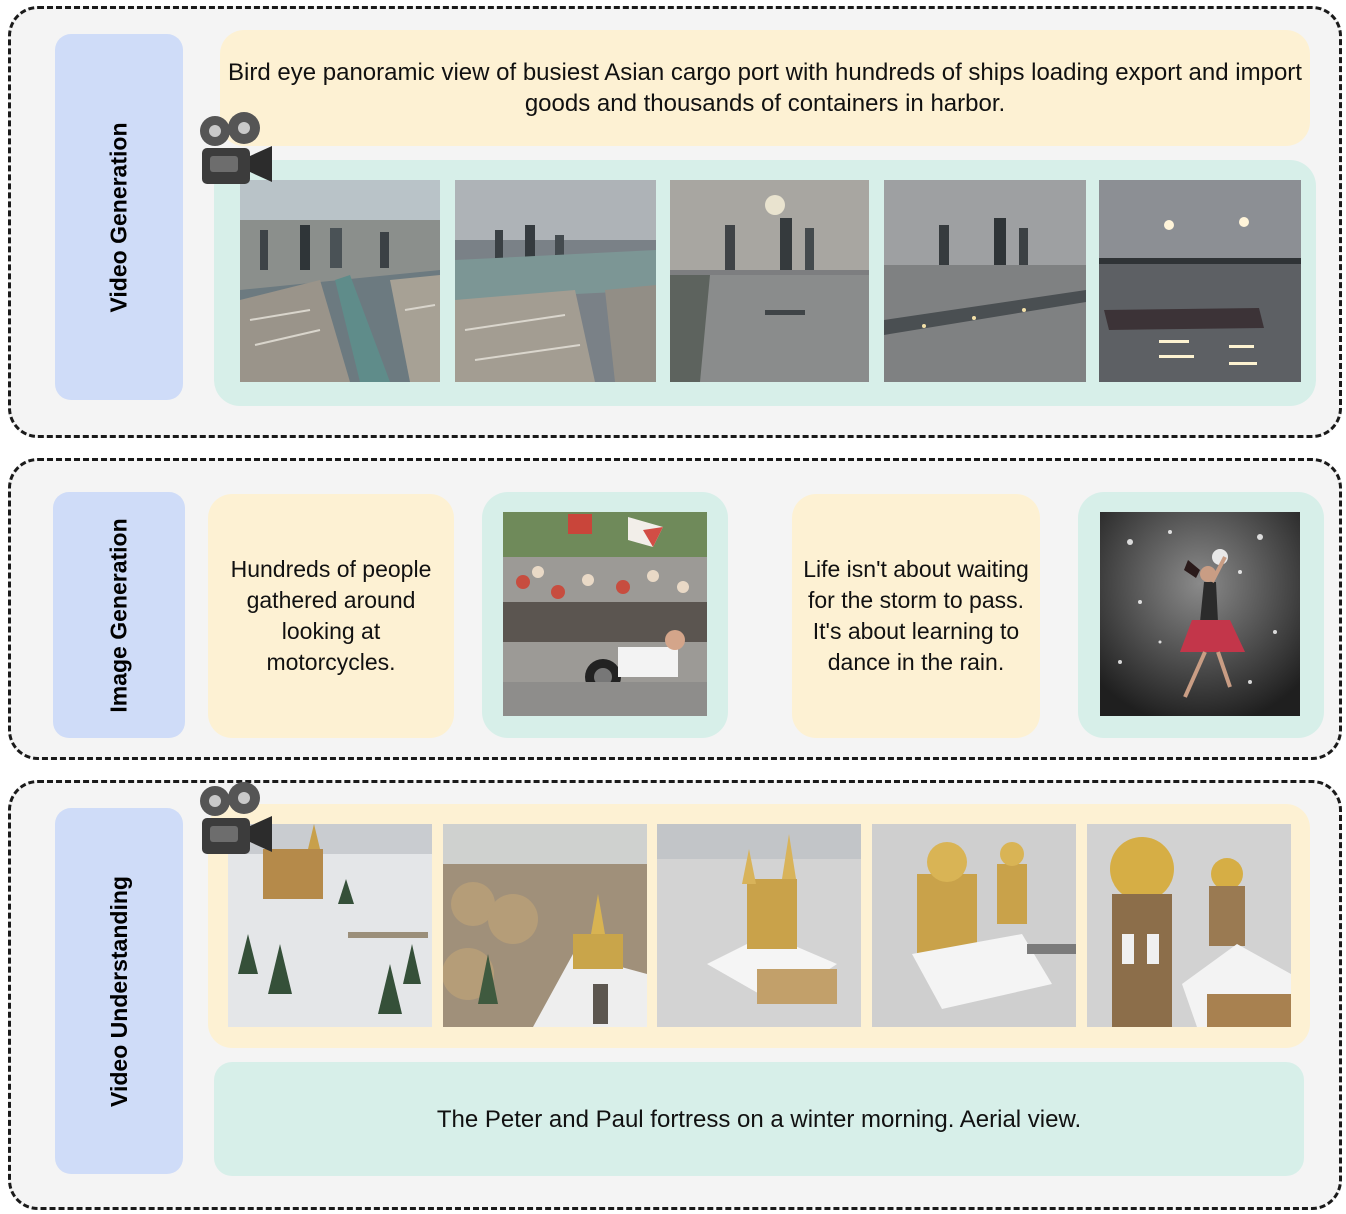 This screenshot has height=1214, width=1346. I want to click on image-generation-label-text: Image Generation, so click(118, 615).